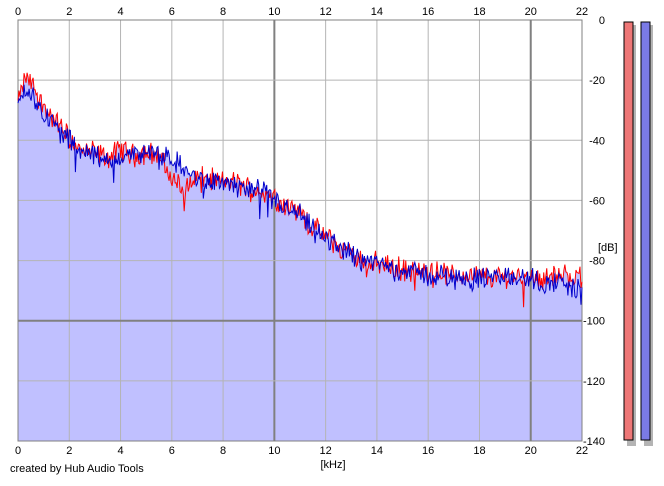 The width and height of the screenshot is (664, 486). What do you see at coordinates (301, 12) in the screenshot?
I see `x-axis-top-tick-labels: 0 2 4 6 8 10 12 14 16 18 20 22` at bounding box center [301, 12].